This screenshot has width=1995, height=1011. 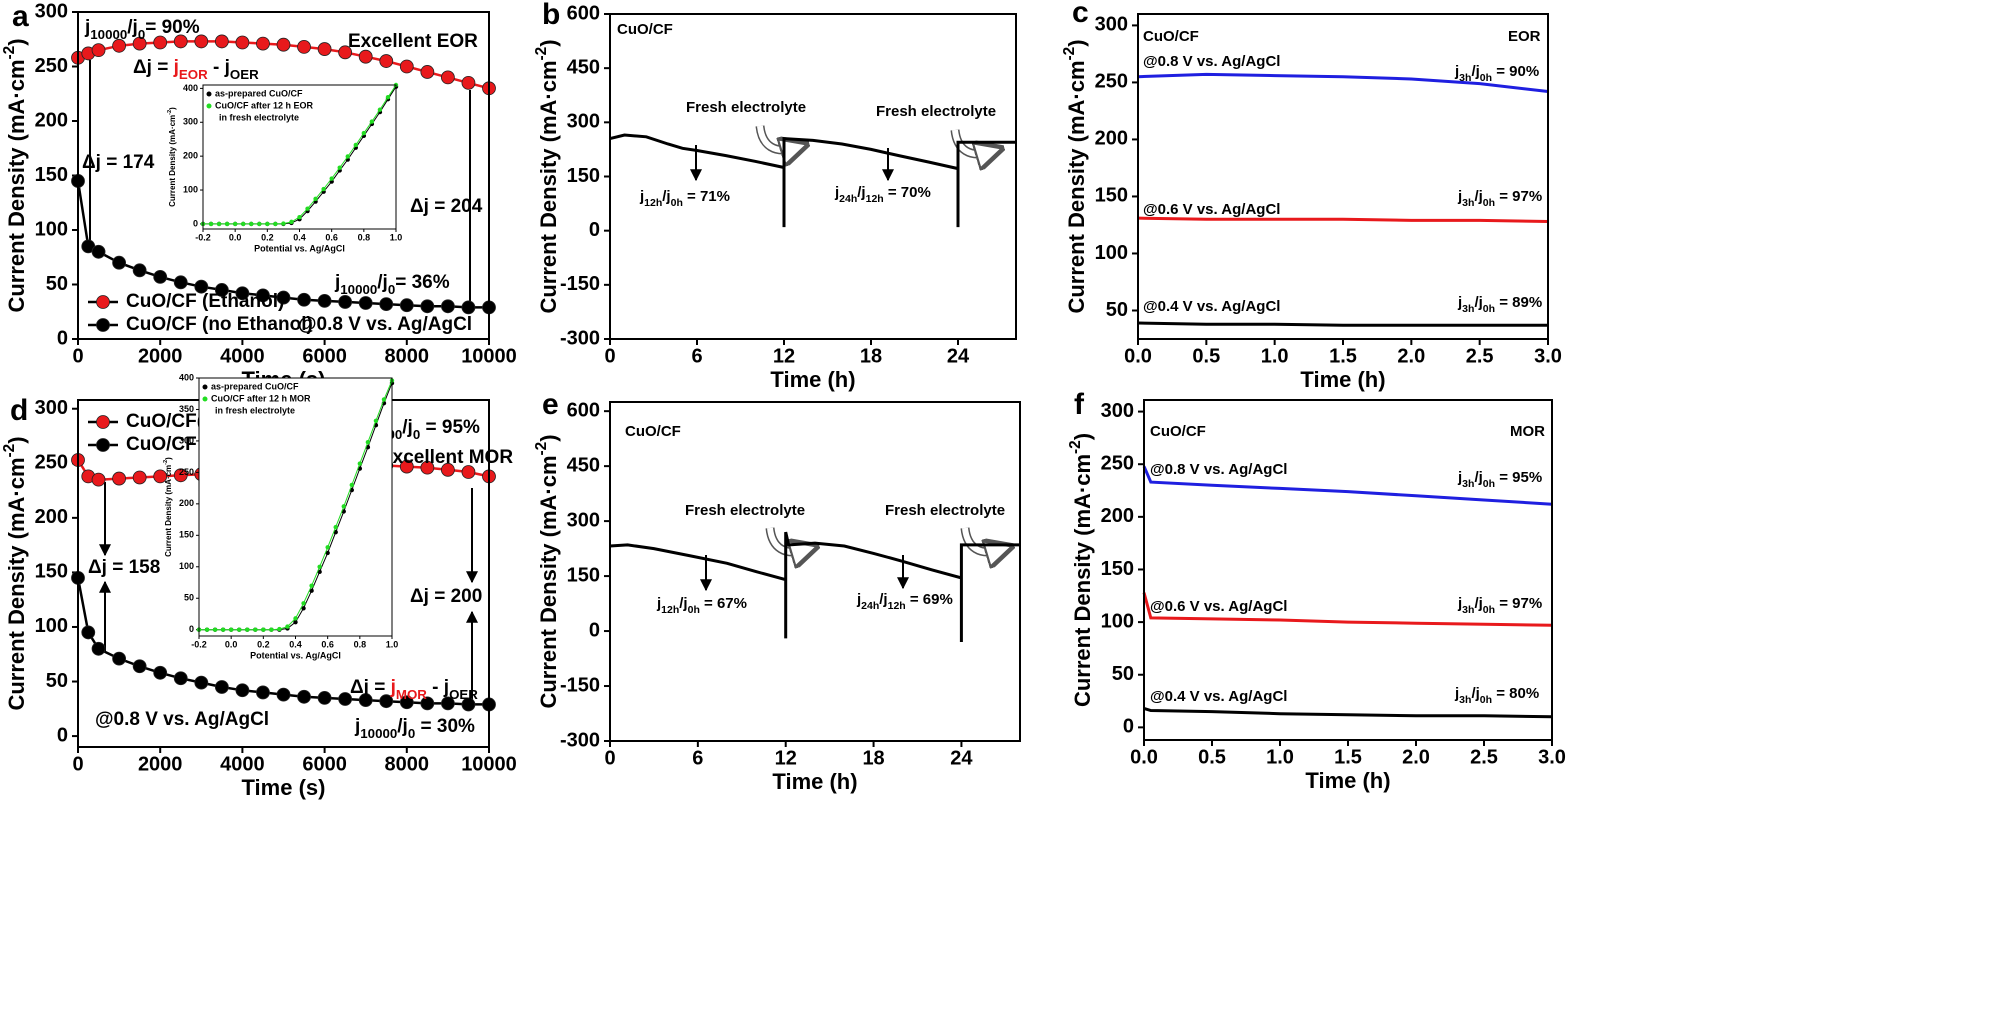 What do you see at coordinates (446, 457) in the screenshot?
I see `annotation: Excellent MOR` at bounding box center [446, 457].